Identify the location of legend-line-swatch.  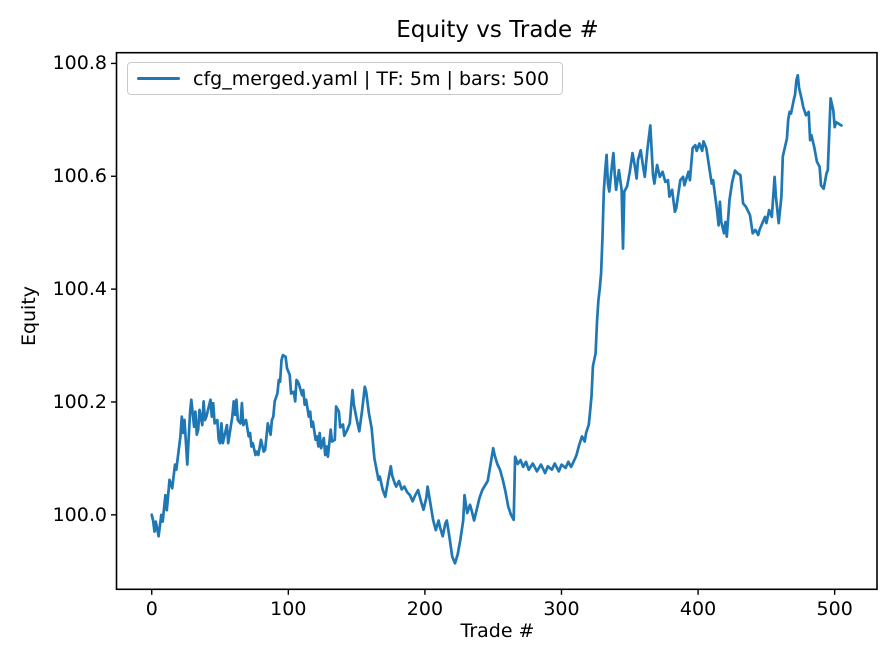
(158, 78).